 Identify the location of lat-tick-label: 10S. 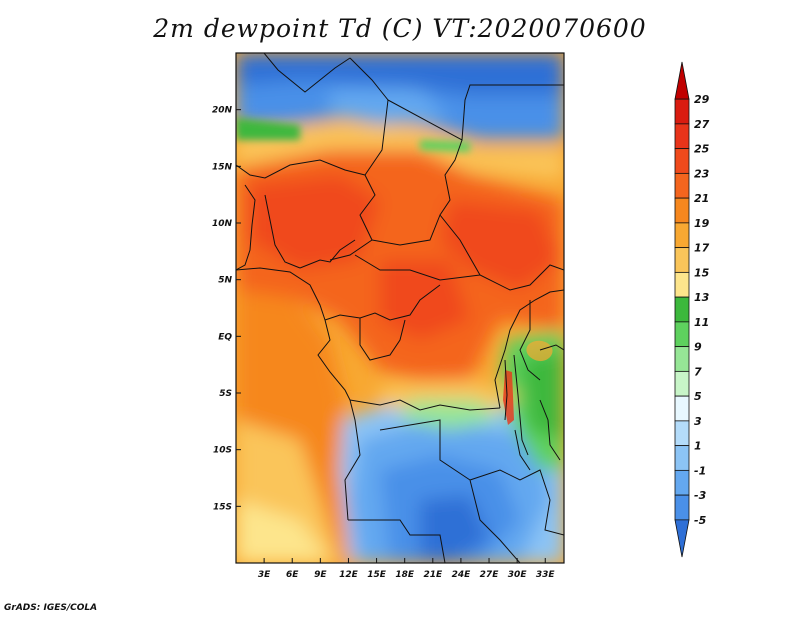
(222, 451).